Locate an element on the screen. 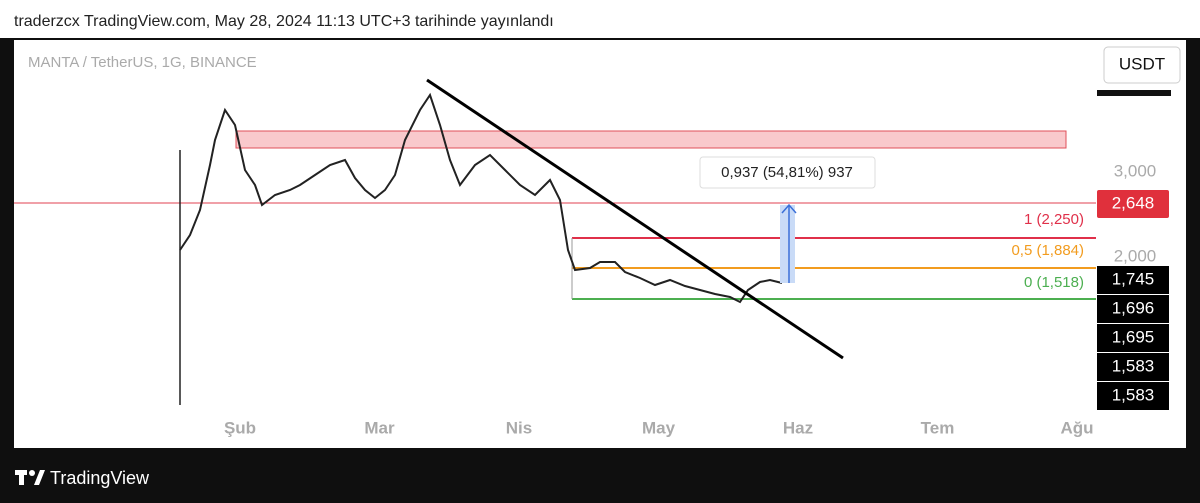  price-tag-label: 1,696 is located at coordinates (1133, 307).